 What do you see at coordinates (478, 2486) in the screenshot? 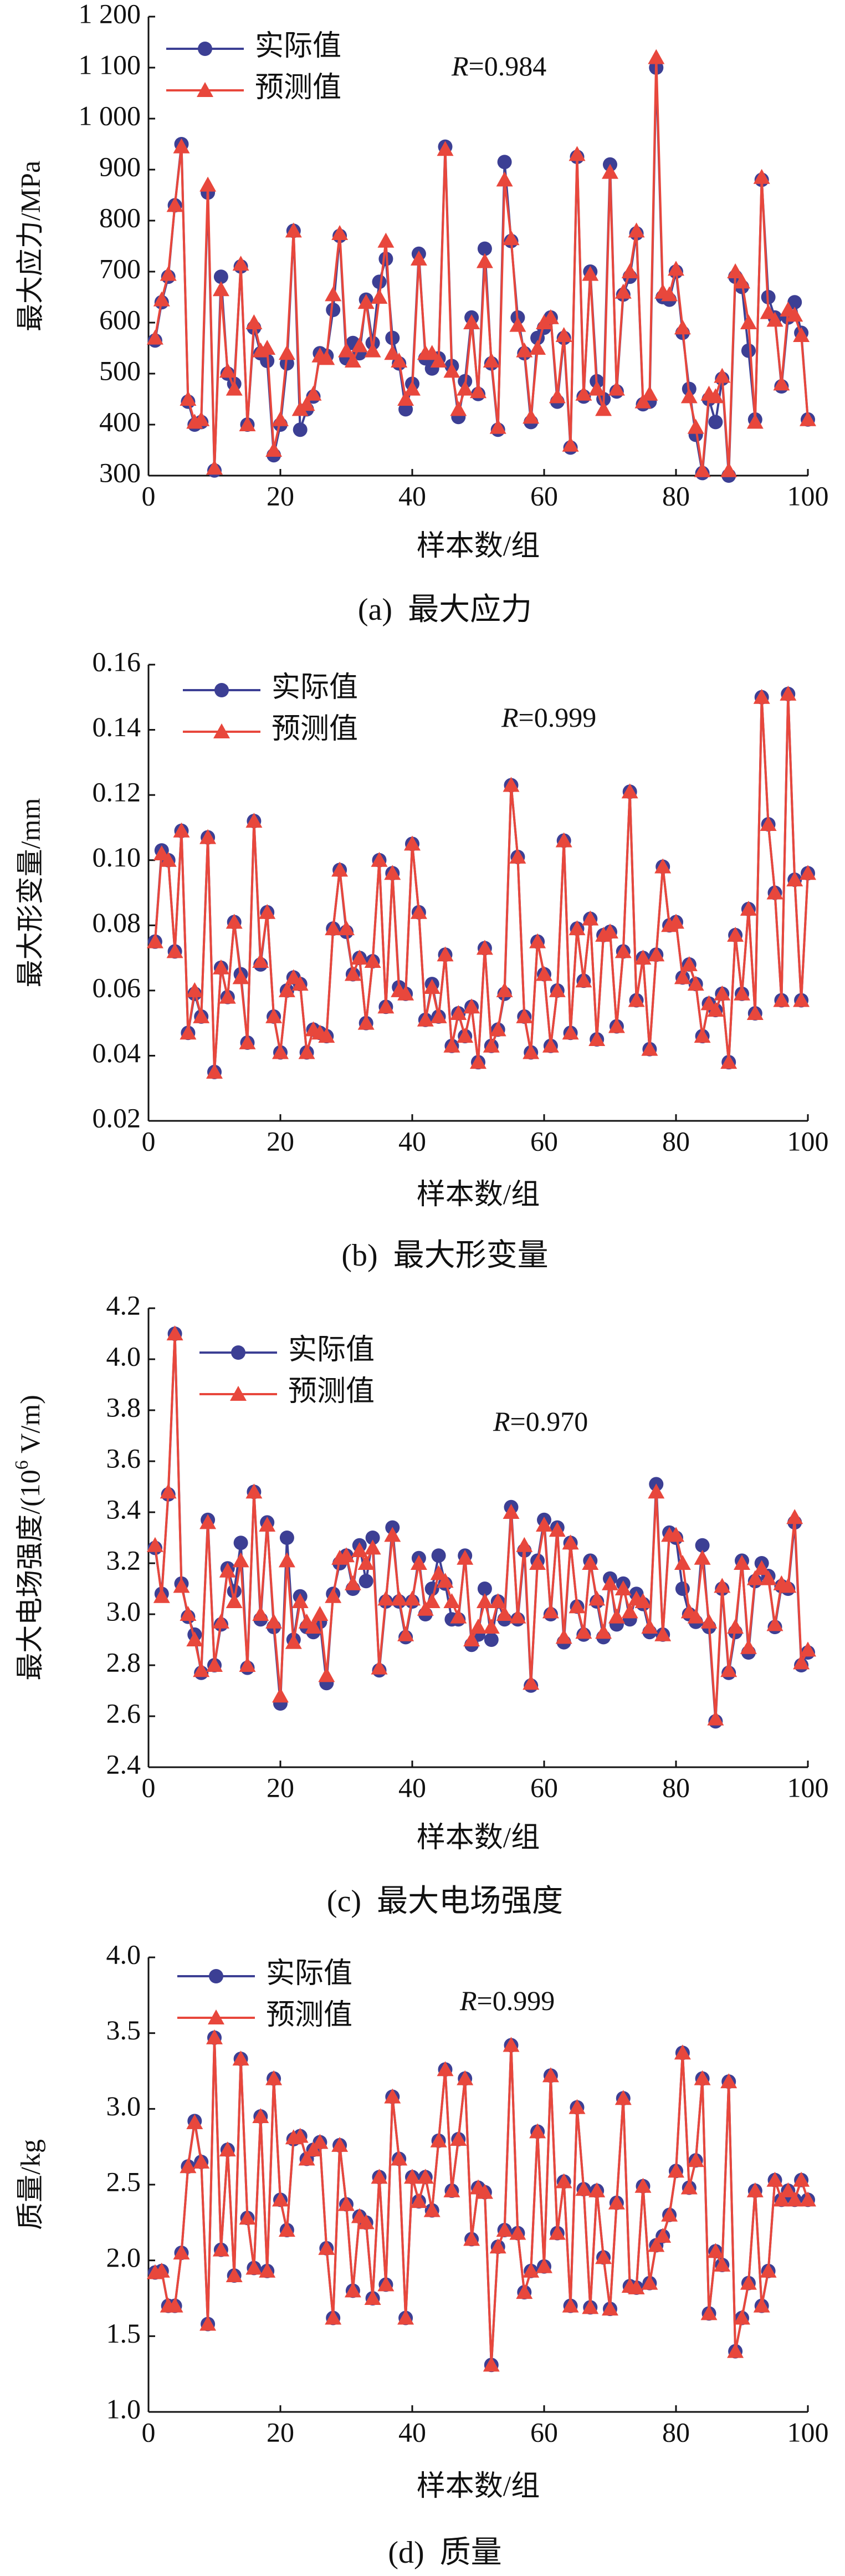
I see `x-axis-label: 样本数/组` at bounding box center [478, 2486].